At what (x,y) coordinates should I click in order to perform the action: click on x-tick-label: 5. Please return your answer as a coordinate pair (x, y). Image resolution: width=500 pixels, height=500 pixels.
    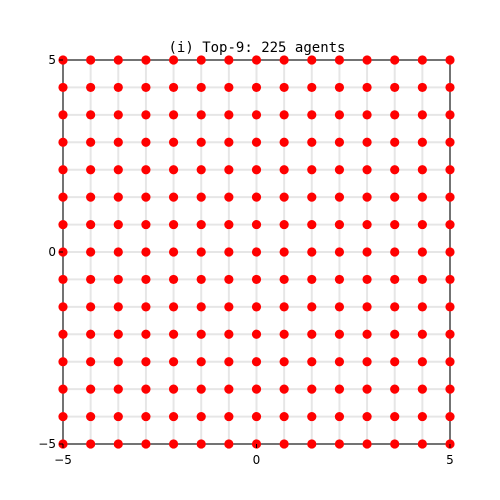
    Looking at the image, I should click on (450, 460).